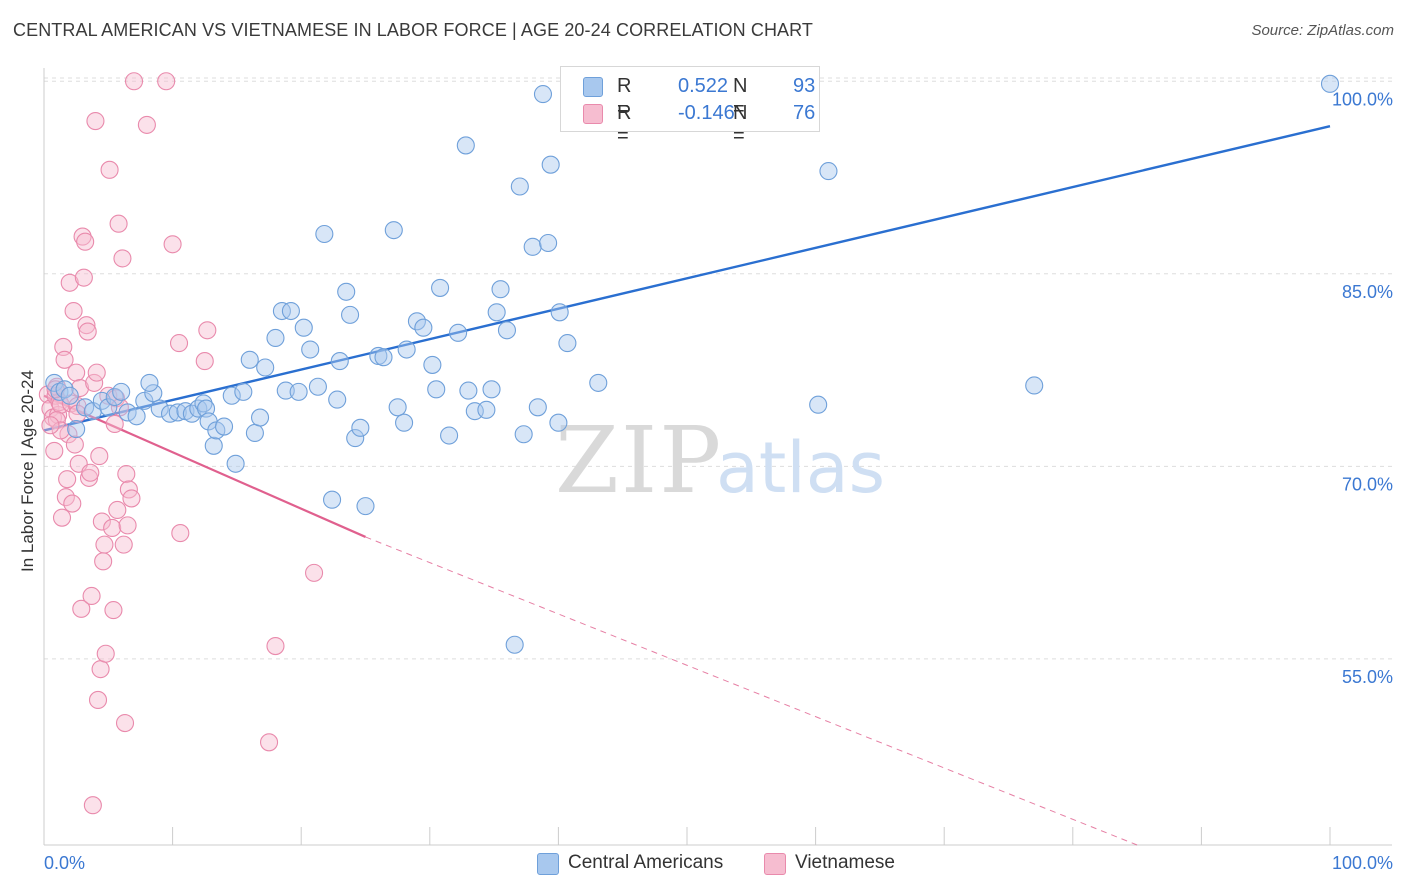 The width and height of the screenshot is (1406, 892). What do you see at coordinates (204, 466) in the screenshot?
I see `vietnamese-trend-line` at bounding box center [204, 466].